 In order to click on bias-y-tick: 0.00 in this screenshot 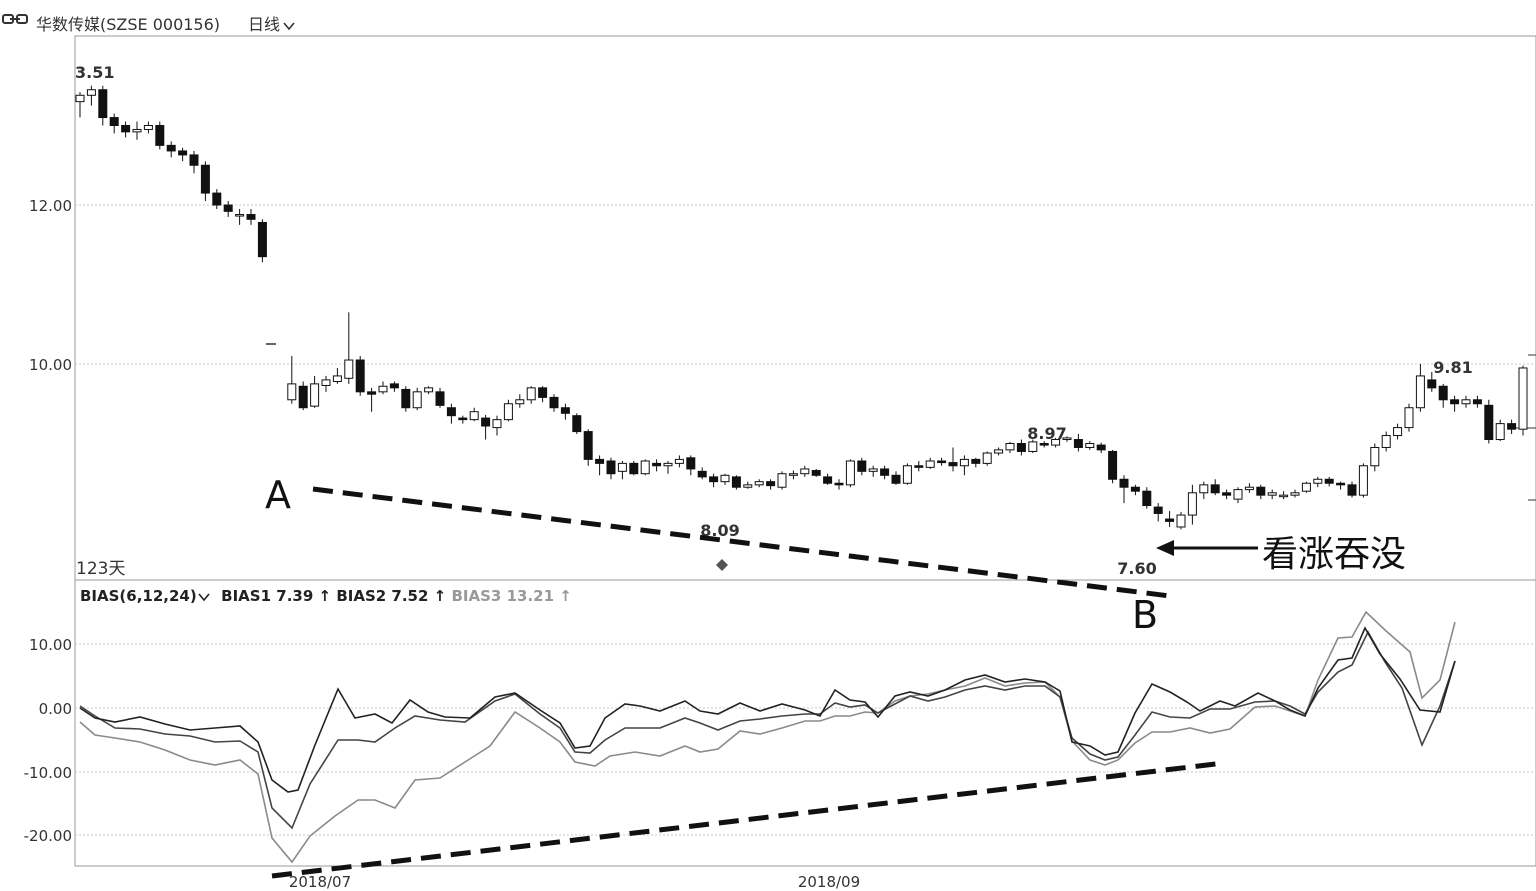, I will do `click(55, 709)`.